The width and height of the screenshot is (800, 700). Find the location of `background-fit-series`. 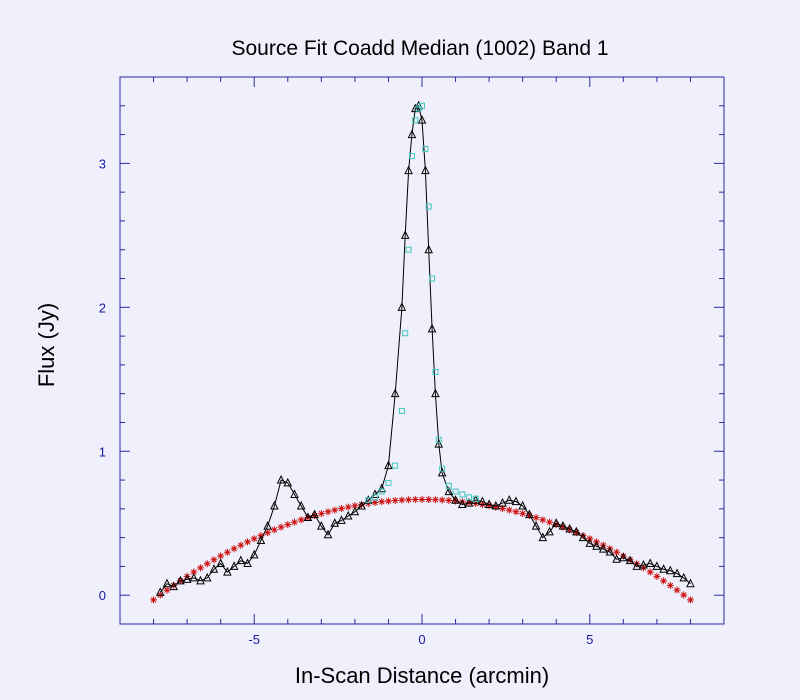

background-fit-series is located at coordinates (422, 549).